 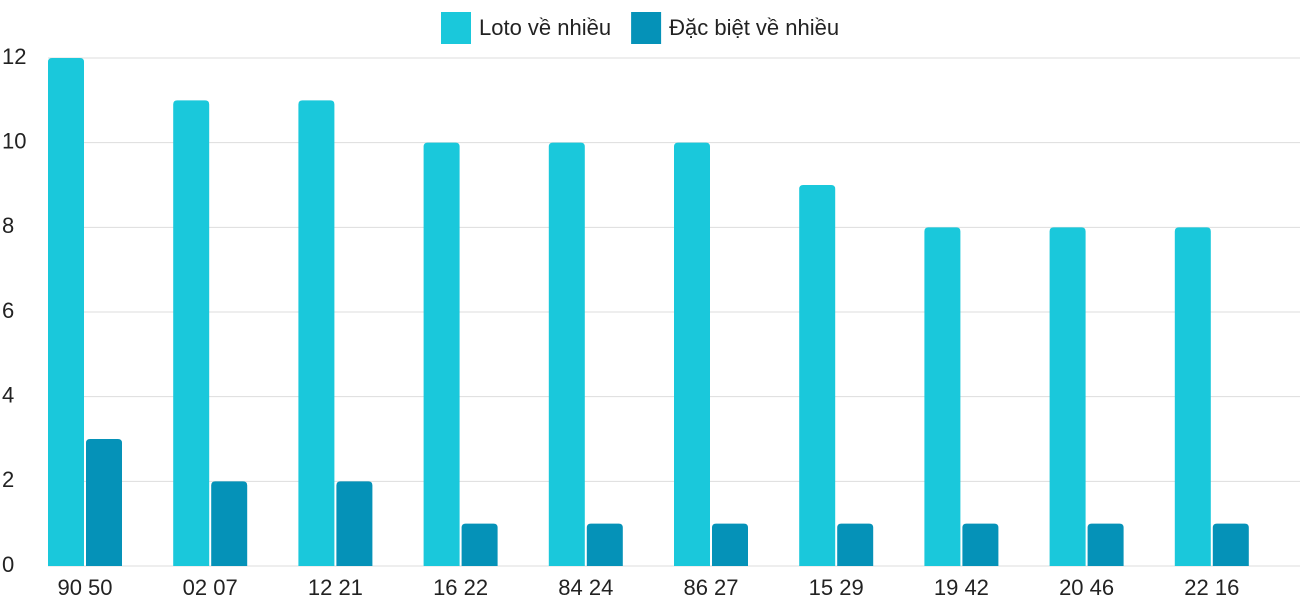 I want to click on y-tick-label: 6, so click(x=8, y=310).